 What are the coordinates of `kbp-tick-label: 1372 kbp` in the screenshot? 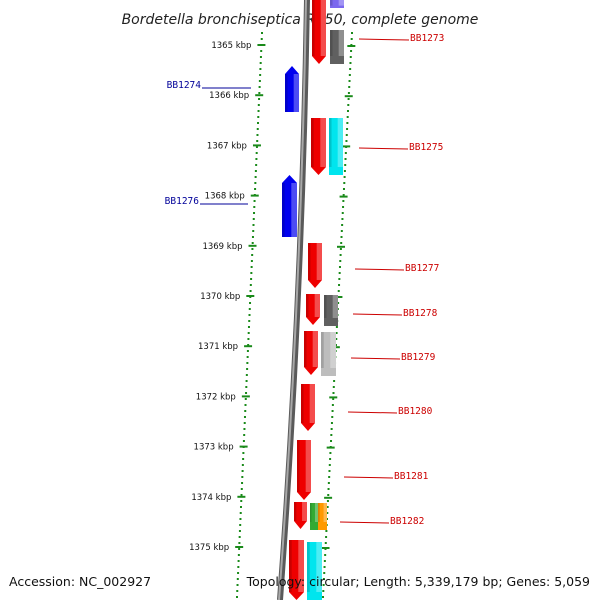 It's located at (216, 397).